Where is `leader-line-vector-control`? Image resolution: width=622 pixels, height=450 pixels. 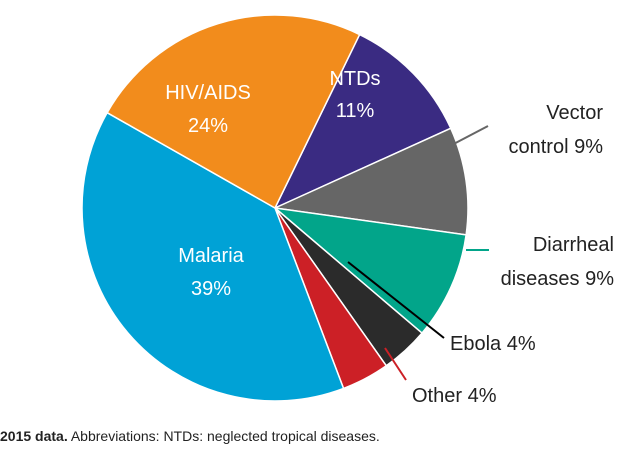 leader-line-vector-control is located at coordinates (446, 148).